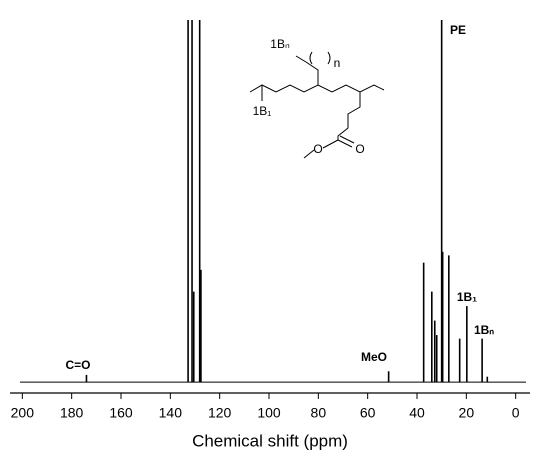 This screenshot has height=468, width=539. I want to click on x-tick-label: 40, so click(417, 413).